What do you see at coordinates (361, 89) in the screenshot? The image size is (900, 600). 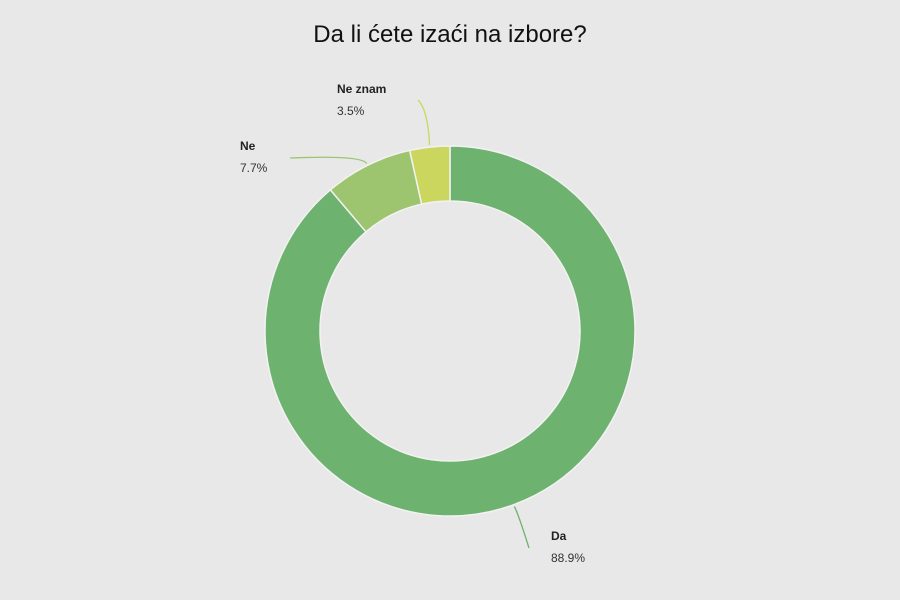 I see `label-name-ne-znam: Ne znam` at bounding box center [361, 89].